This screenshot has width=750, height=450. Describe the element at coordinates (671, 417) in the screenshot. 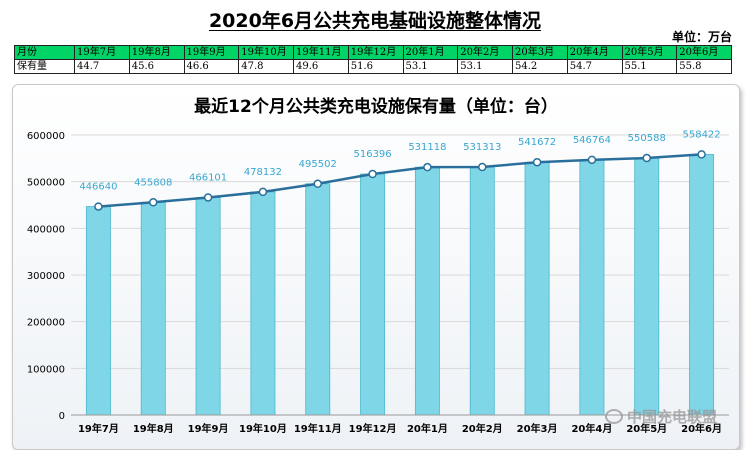

I see `watermark-text: 中国充电联盟` at that location.